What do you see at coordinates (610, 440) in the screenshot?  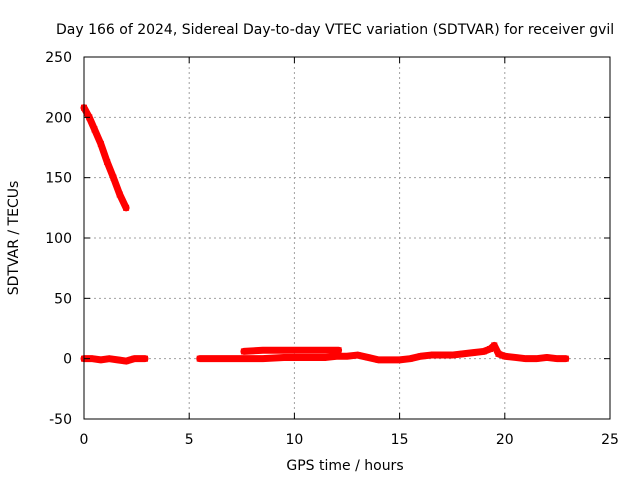 I see `x-tick-label: 25` at bounding box center [610, 440].